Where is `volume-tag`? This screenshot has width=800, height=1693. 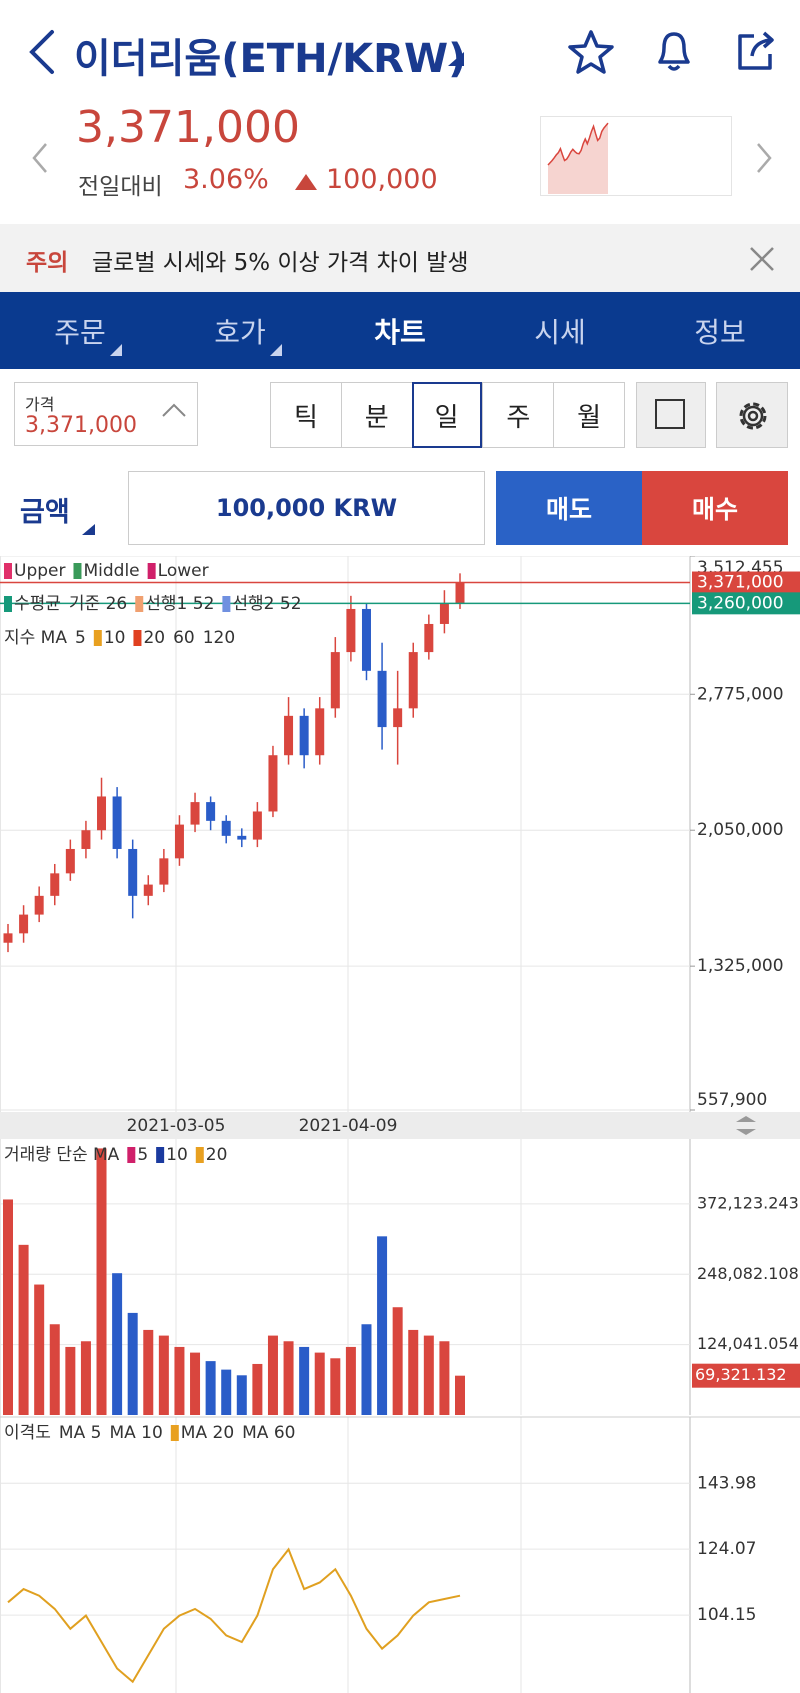
volume-tag is located at coordinates (746, 1375).